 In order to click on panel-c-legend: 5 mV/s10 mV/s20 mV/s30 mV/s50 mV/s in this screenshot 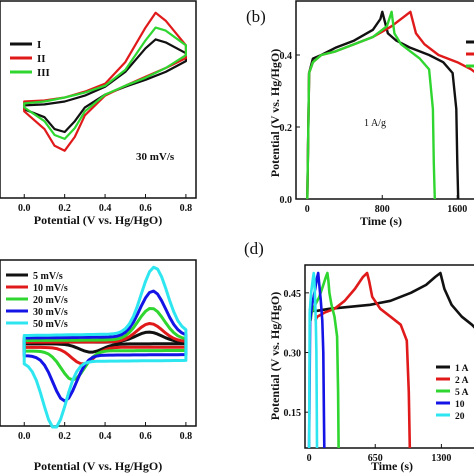, I will do `click(37, 300)`.